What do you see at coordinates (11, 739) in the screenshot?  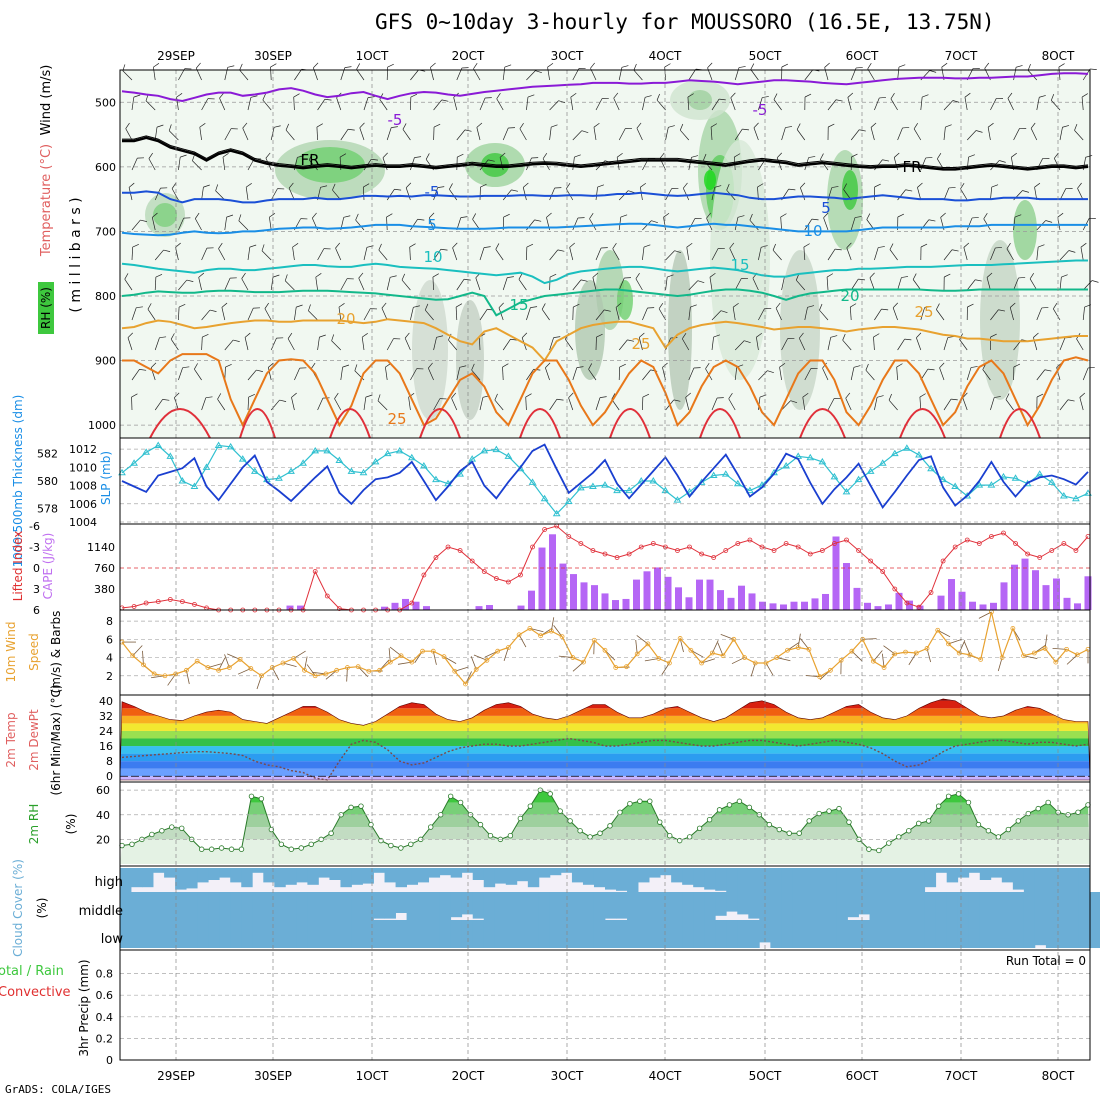 I see `temp-axis-title: 2m Temp` at bounding box center [11, 739].